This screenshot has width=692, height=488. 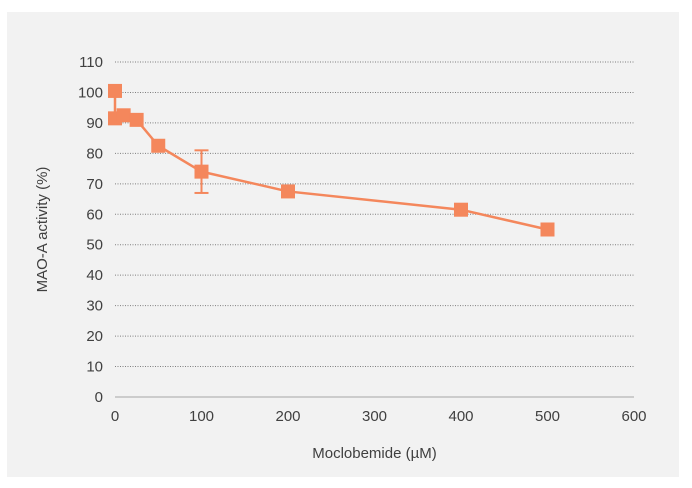 I want to click on y-tick-label-60: 60, so click(x=94, y=214).